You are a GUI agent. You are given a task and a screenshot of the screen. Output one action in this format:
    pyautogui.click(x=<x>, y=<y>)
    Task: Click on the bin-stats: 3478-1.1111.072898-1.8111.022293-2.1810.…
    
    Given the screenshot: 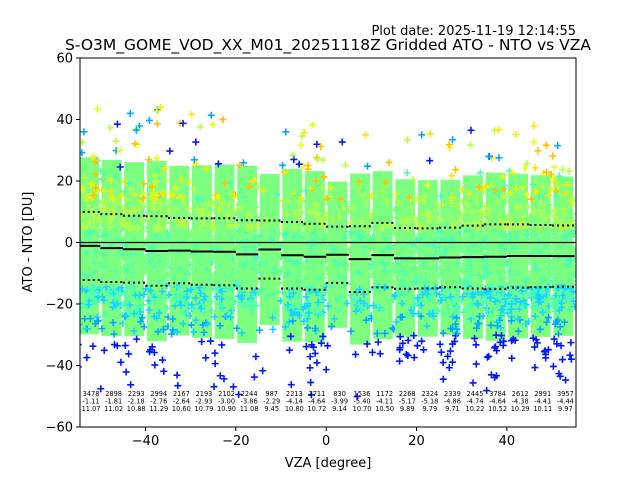 What is the action you would take?
    pyautogui.click(x=328, y=401)
    